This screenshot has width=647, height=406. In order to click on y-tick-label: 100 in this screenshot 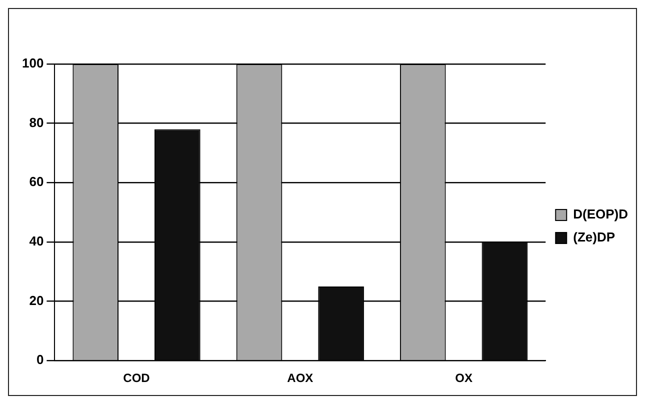, I will do `click(33, 63)`.